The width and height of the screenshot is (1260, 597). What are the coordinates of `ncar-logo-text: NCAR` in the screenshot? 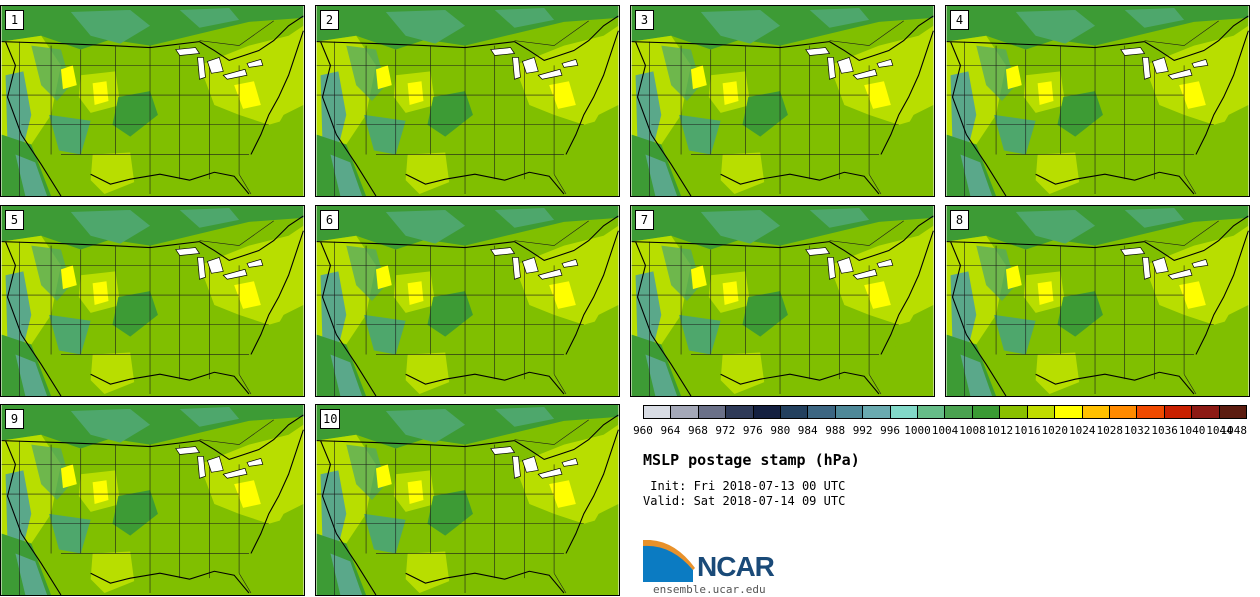 It's located at (736, 566).